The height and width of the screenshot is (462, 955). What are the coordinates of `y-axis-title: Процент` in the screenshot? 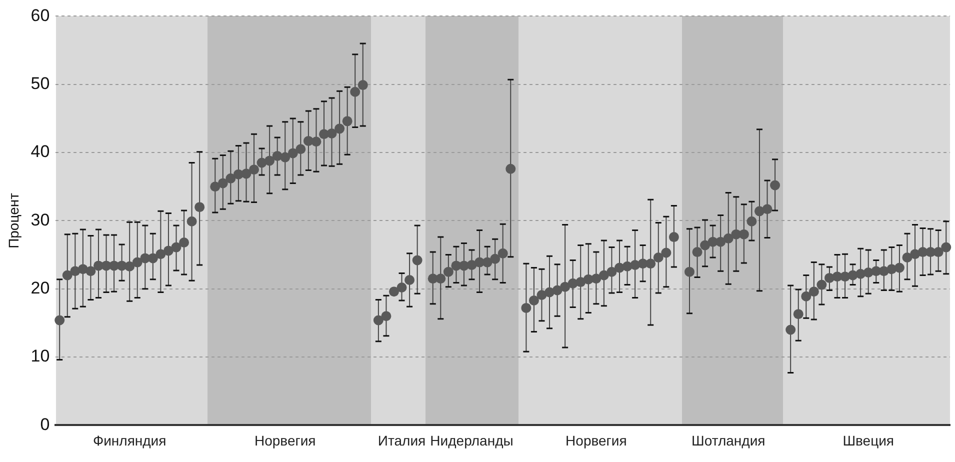 It's located at (13, 220).